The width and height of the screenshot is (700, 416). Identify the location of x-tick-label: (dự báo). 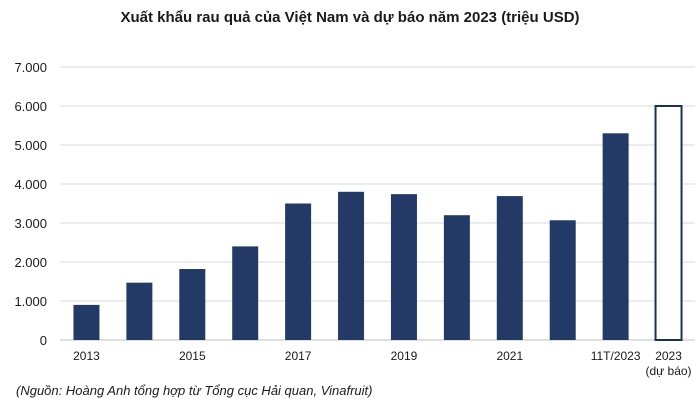
(669, 371).